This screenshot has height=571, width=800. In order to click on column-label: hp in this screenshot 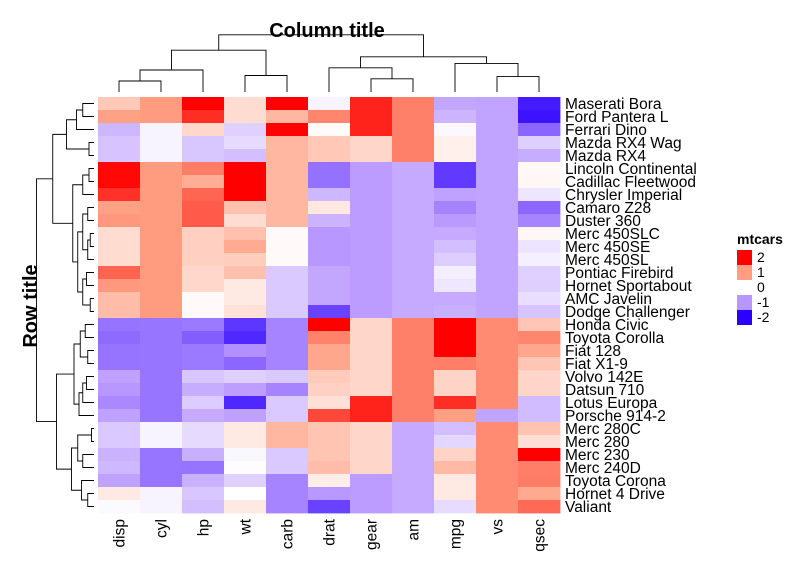, I will do `click(204, 527)`.